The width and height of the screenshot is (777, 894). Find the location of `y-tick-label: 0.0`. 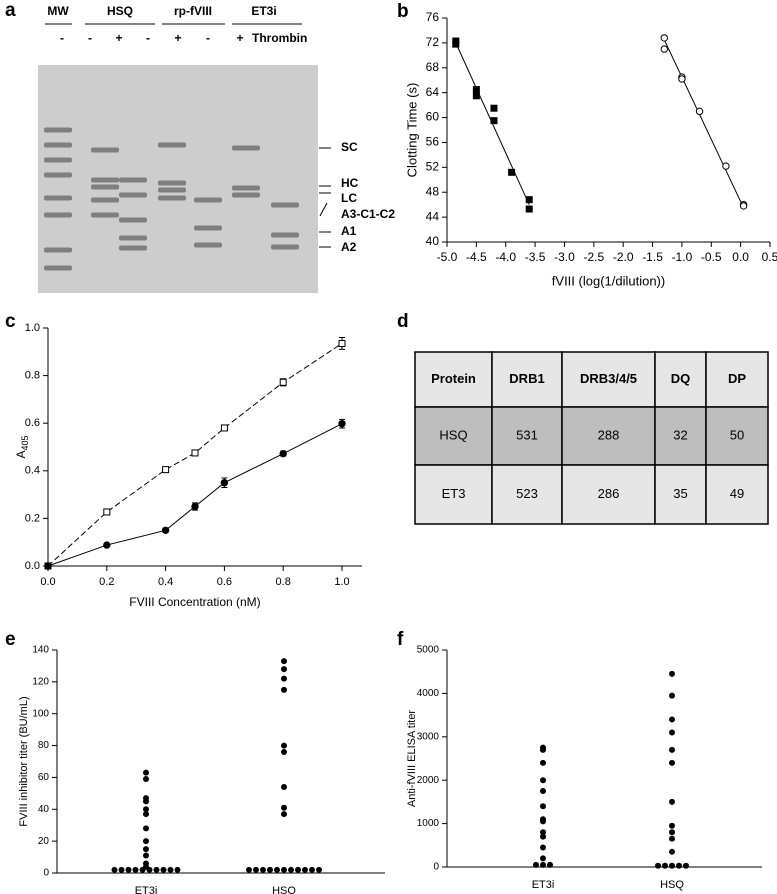

y-tick-label: 0.0 is located at coordinates (32, 566).